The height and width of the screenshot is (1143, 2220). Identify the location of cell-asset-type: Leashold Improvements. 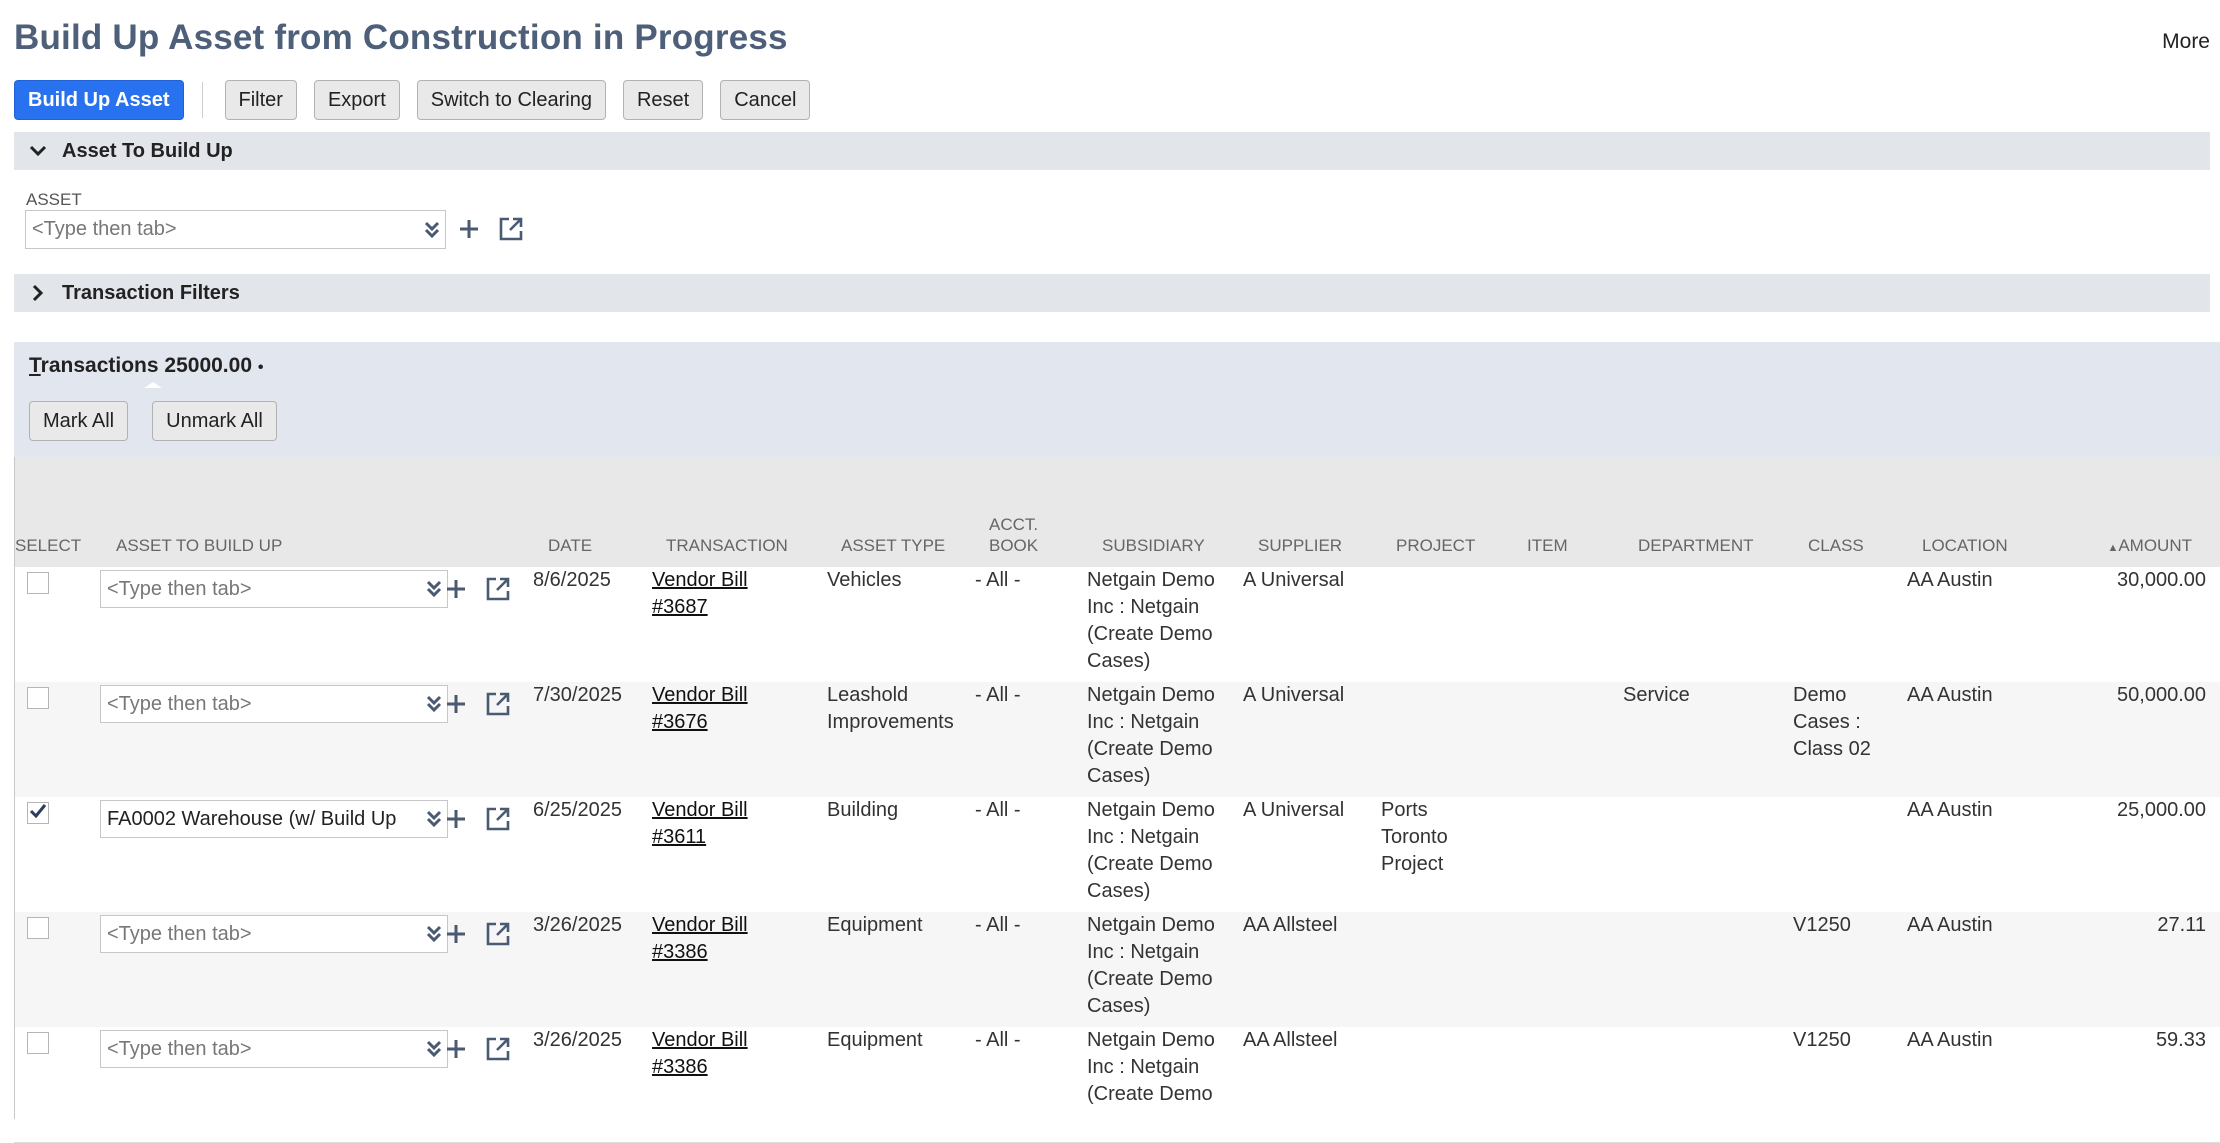
(890, 709).